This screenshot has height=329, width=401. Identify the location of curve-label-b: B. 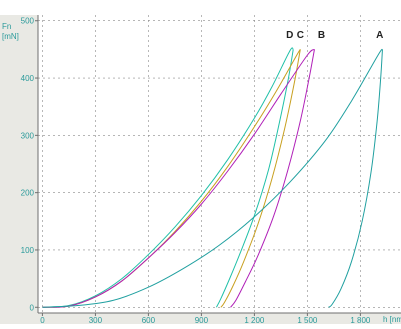
(321, 35).